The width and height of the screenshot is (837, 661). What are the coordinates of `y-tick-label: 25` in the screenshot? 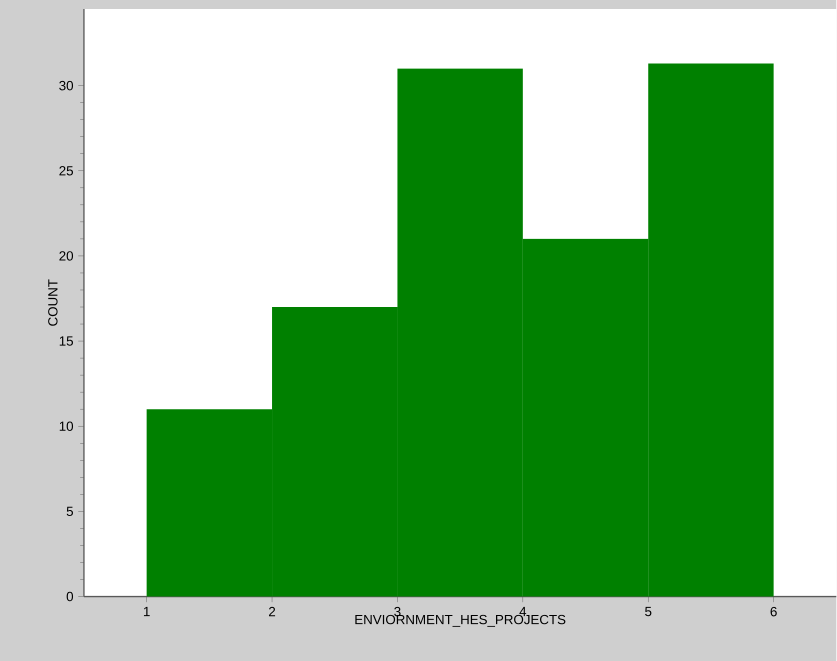 It's located at (66, 171).